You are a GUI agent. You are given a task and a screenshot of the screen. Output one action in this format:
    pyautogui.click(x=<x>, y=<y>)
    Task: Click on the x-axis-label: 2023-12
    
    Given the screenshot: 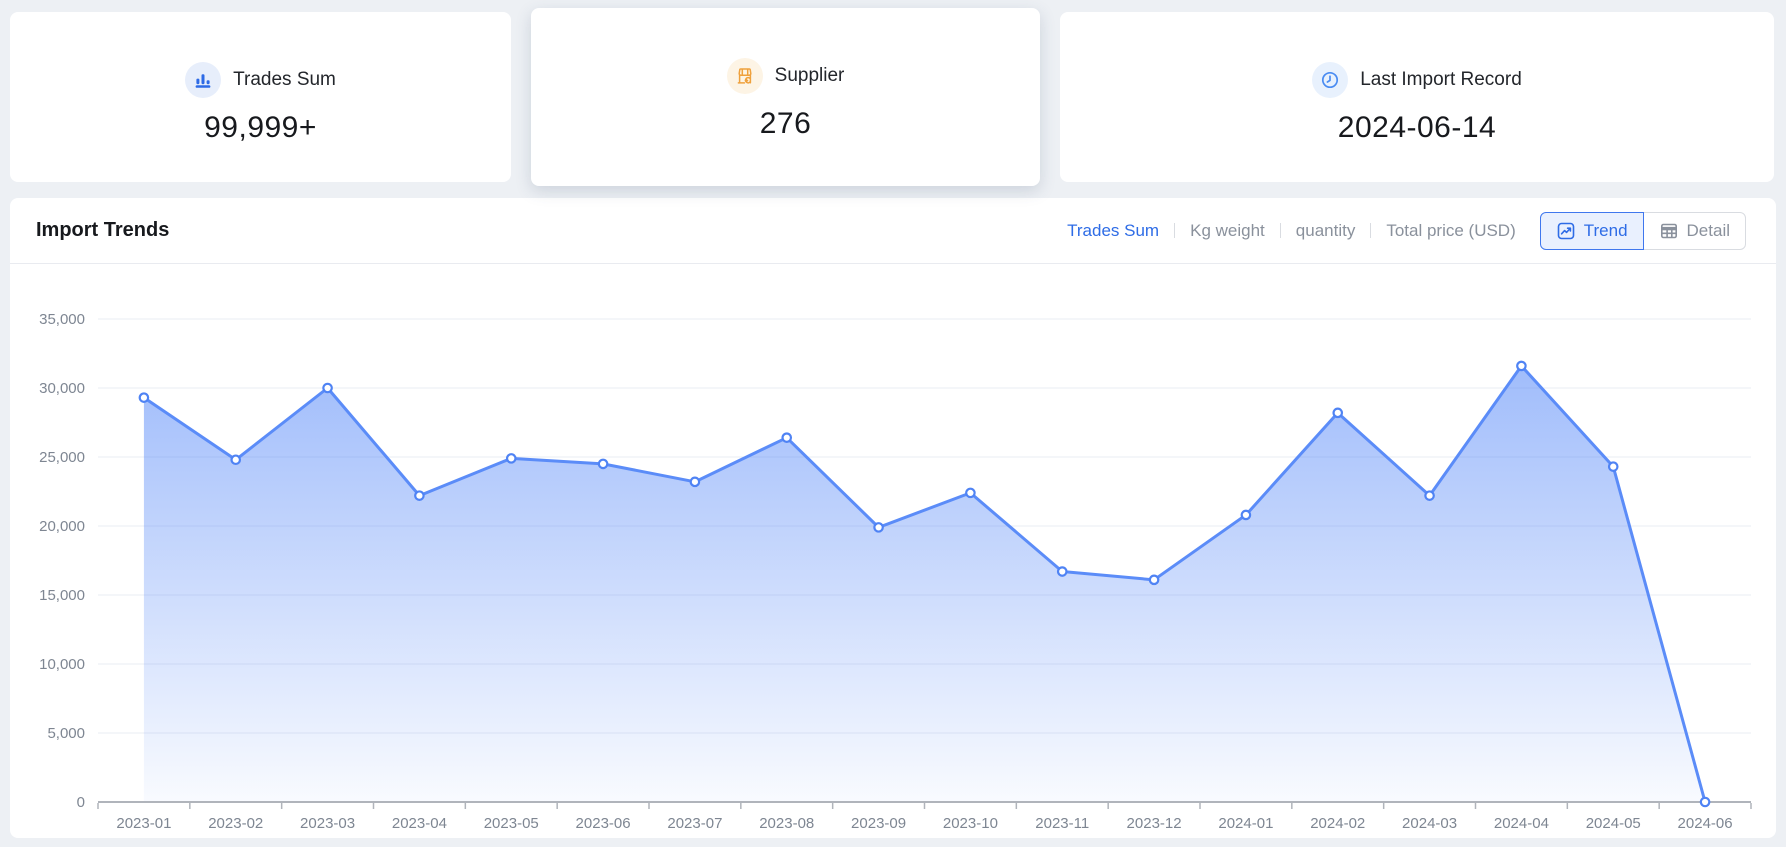 What is the action you would take?
    pyautogui.click(x=1154, y=823)
    